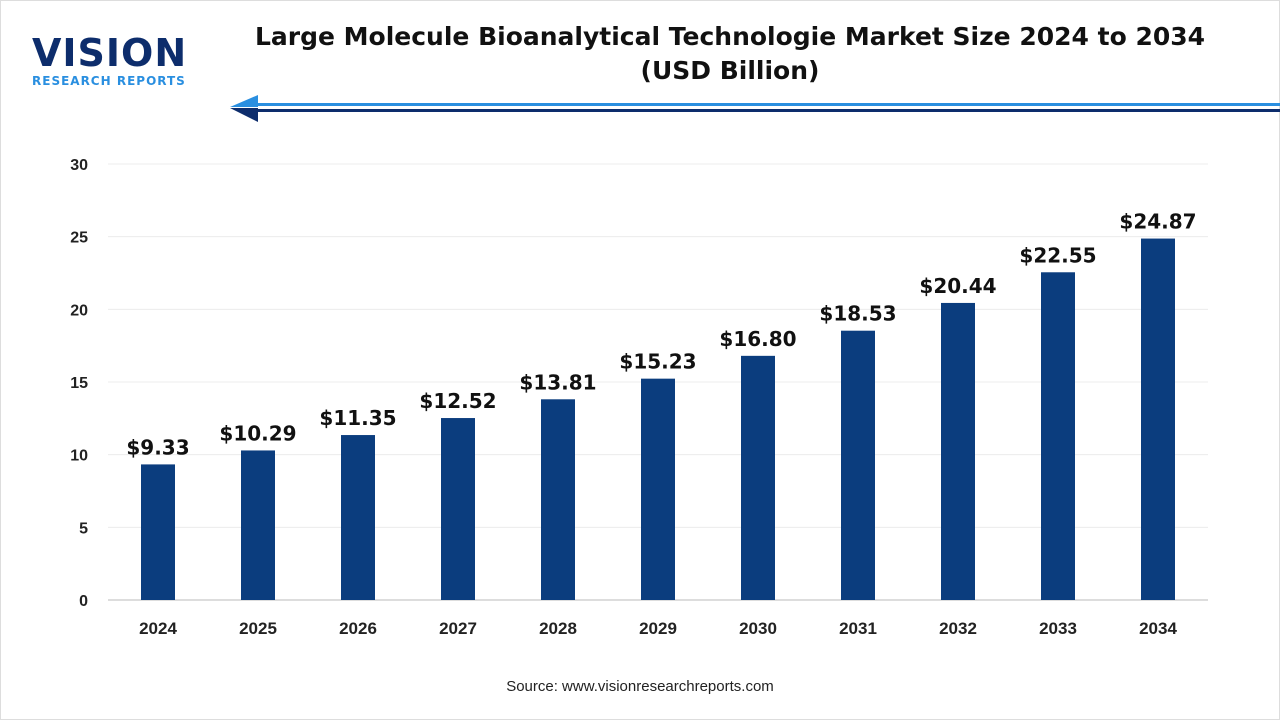  I want to click on data-label: $22.55, so click(1057, 255).